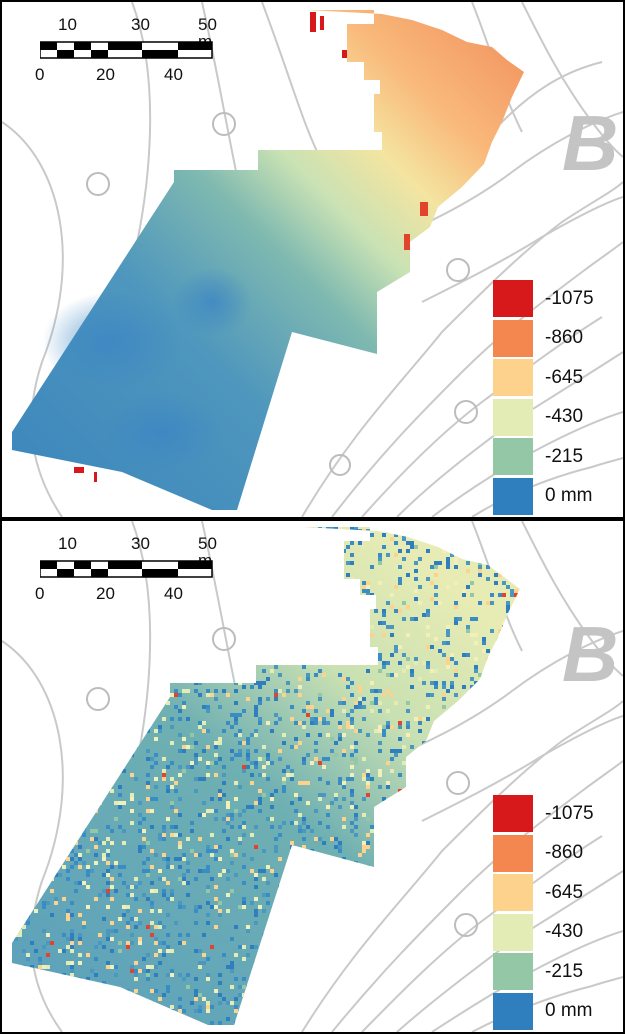 The width and height of the screenshot is (625, 1034). Describe the element at coordinates (564, 932) in the screenshot. I see `legend-label: -430` at that location.